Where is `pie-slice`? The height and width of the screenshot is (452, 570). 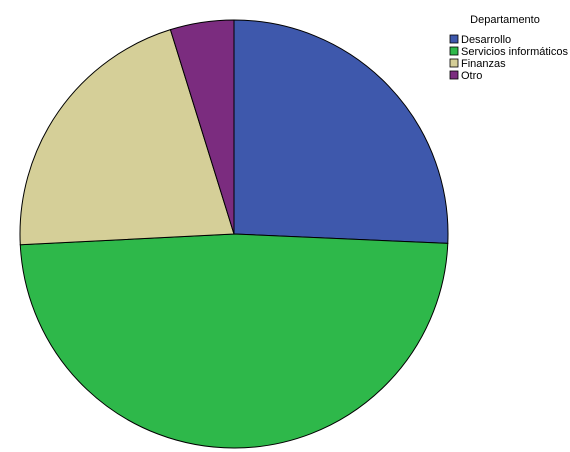
pie-slice is located at coordinates (202, 127).